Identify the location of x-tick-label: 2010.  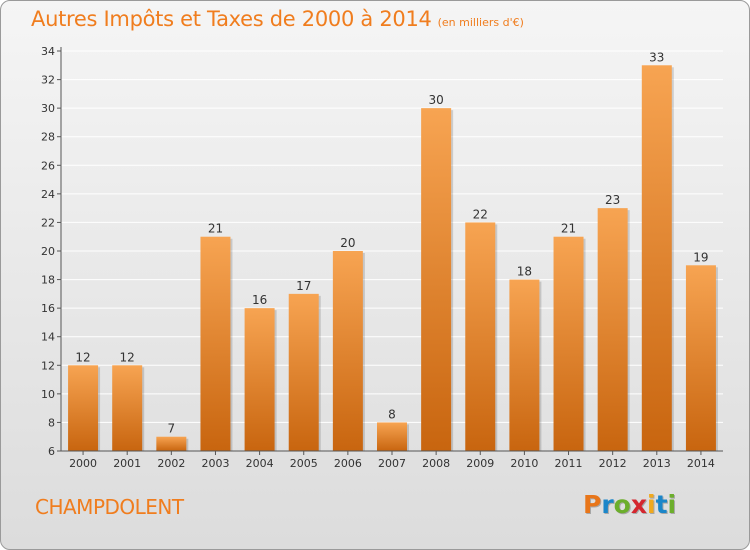
(524, 463).